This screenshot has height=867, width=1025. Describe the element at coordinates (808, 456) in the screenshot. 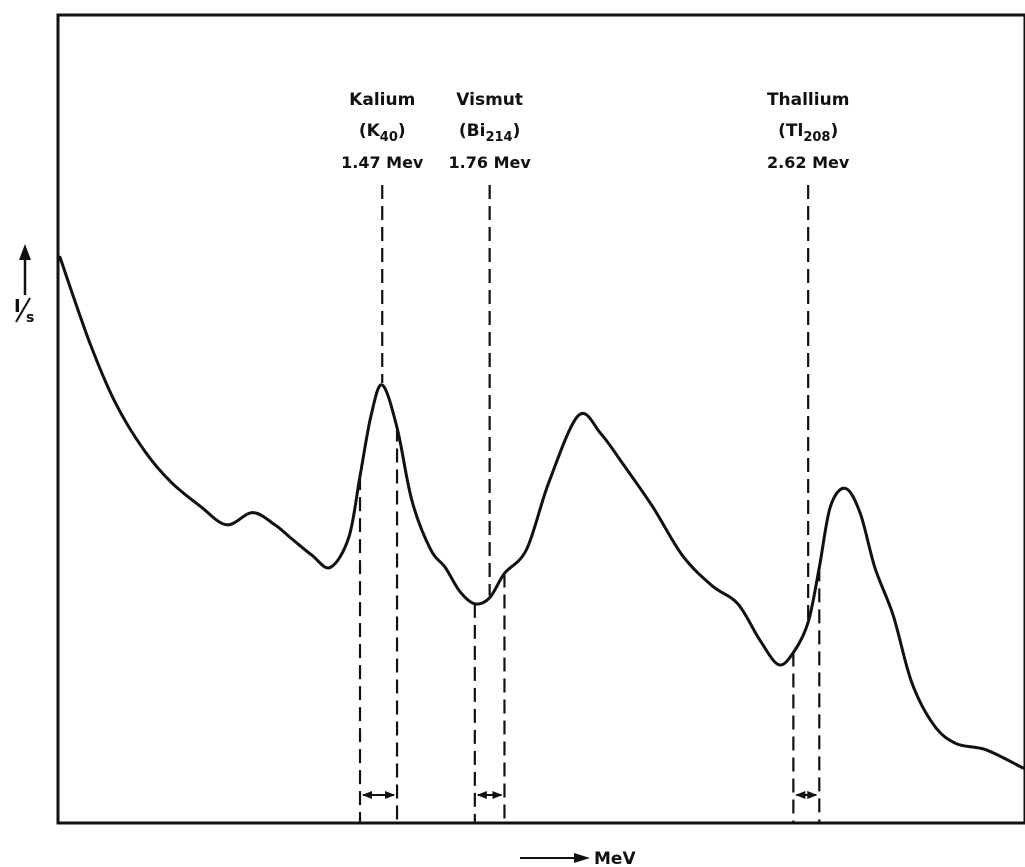

I see `peak-annotation-thallium: Thallium (Tl208) 2.62 Mev` at that location.